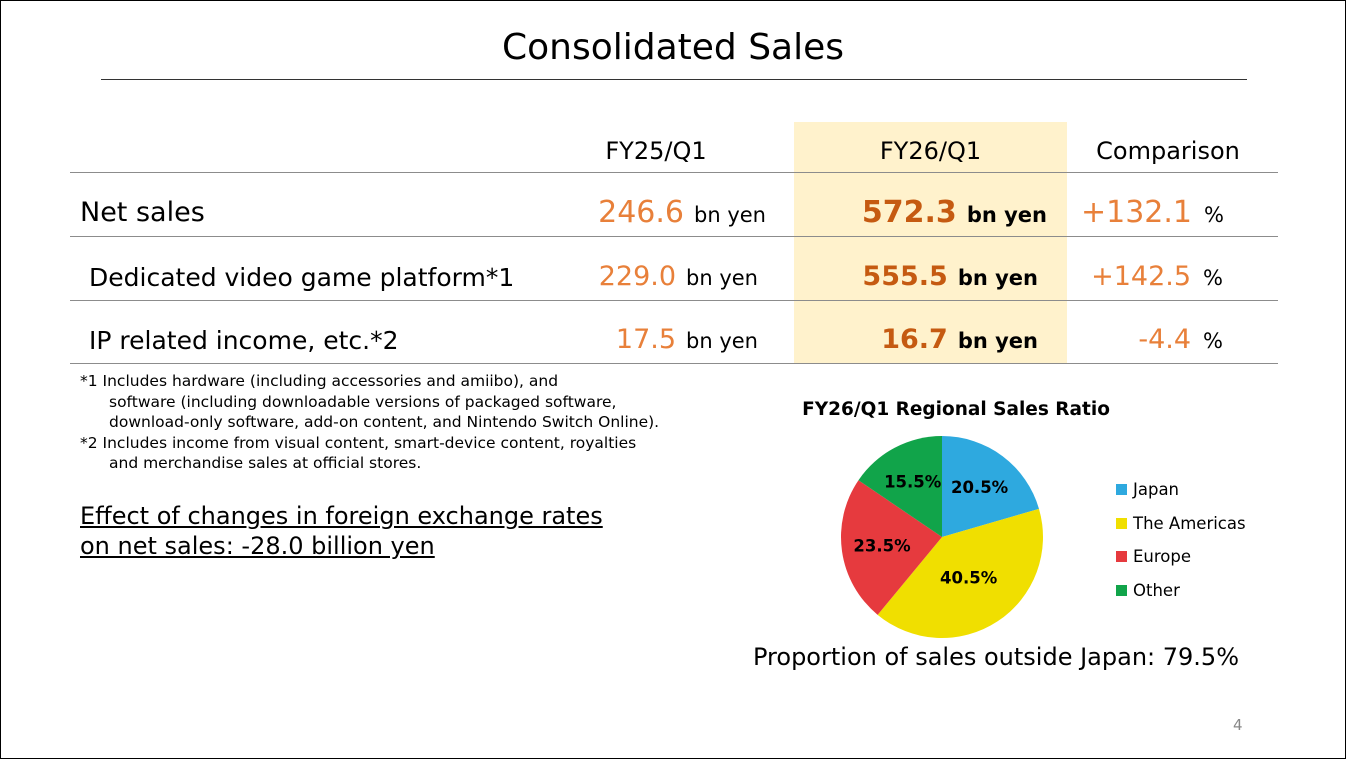 Image resolution: width=1346 pixels, height=759 pixels. I want to click on net-sales-fy26: 572.3 bn yen, so click(954, 212).